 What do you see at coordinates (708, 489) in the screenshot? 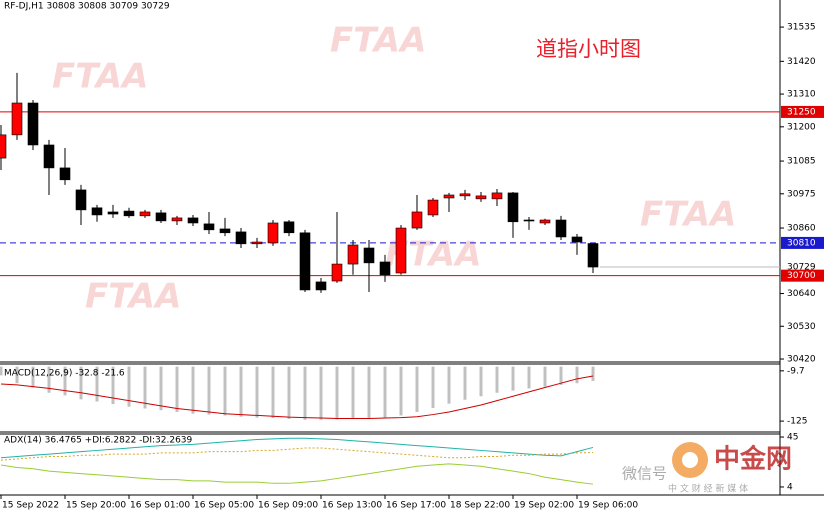
I see `logo-slogan: 中 文 财 经 新 媒 体` at bounding box center [708, 489].